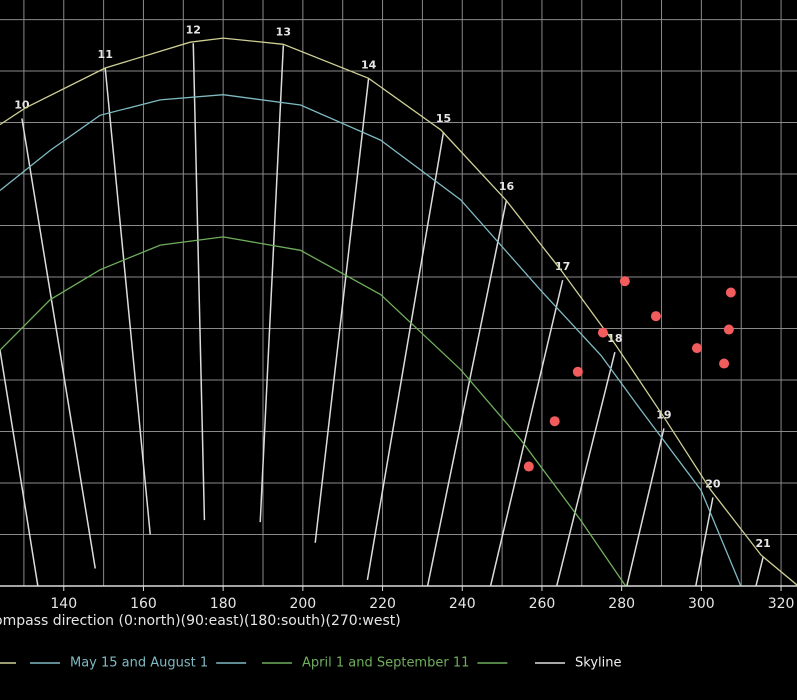 This screenshot has width=797, height=700. What do you see at coordinates (63, 604) in the screenshot?
I see `x-tick-label: 140` at bounding box center [63, 604].